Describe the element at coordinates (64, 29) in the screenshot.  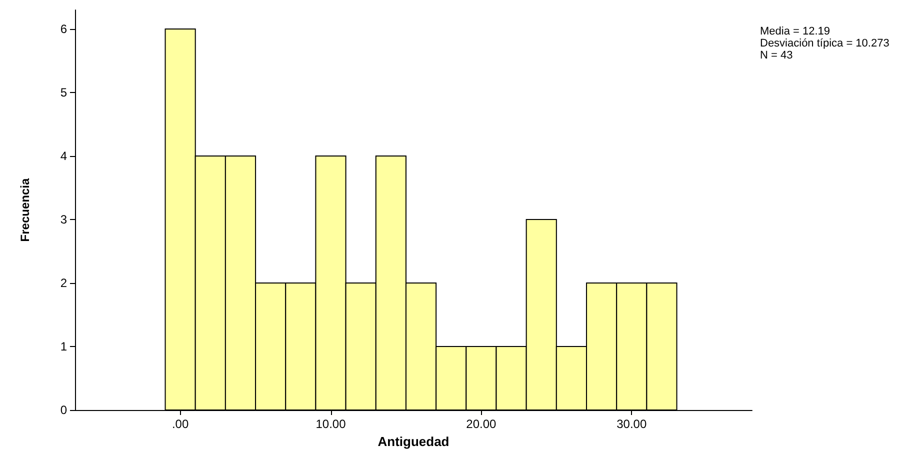
I see `y-tick-label: 6` at that location.